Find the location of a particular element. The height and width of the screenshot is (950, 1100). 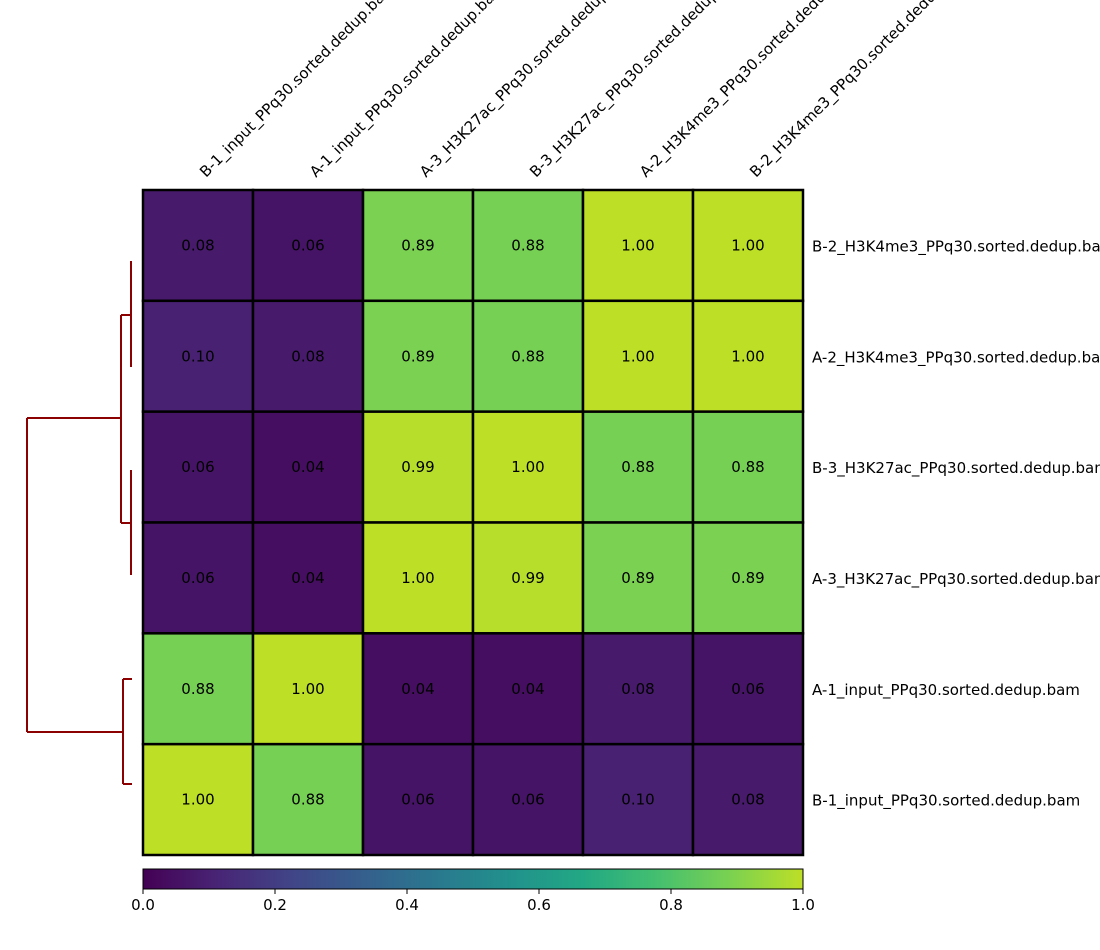

row-dendrogram is located at coordinates (79, 523).